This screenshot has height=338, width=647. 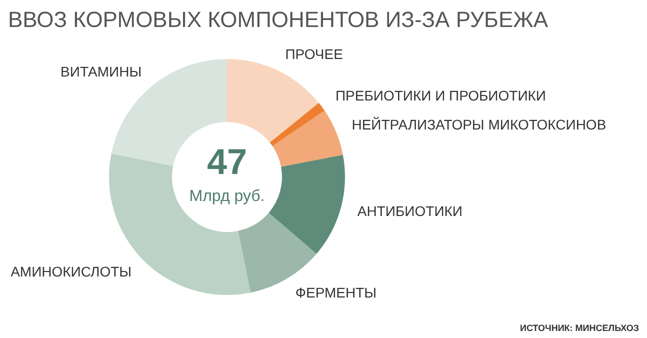 What do you see at coordinates (278, 19) in the screenshot?
I see `chart-title: ВВОЗ КОРМОВЫХ КОМПОНЕНТОВ ИЗ-ЗА РУБЕЖА` at bounding box center [278, 19].